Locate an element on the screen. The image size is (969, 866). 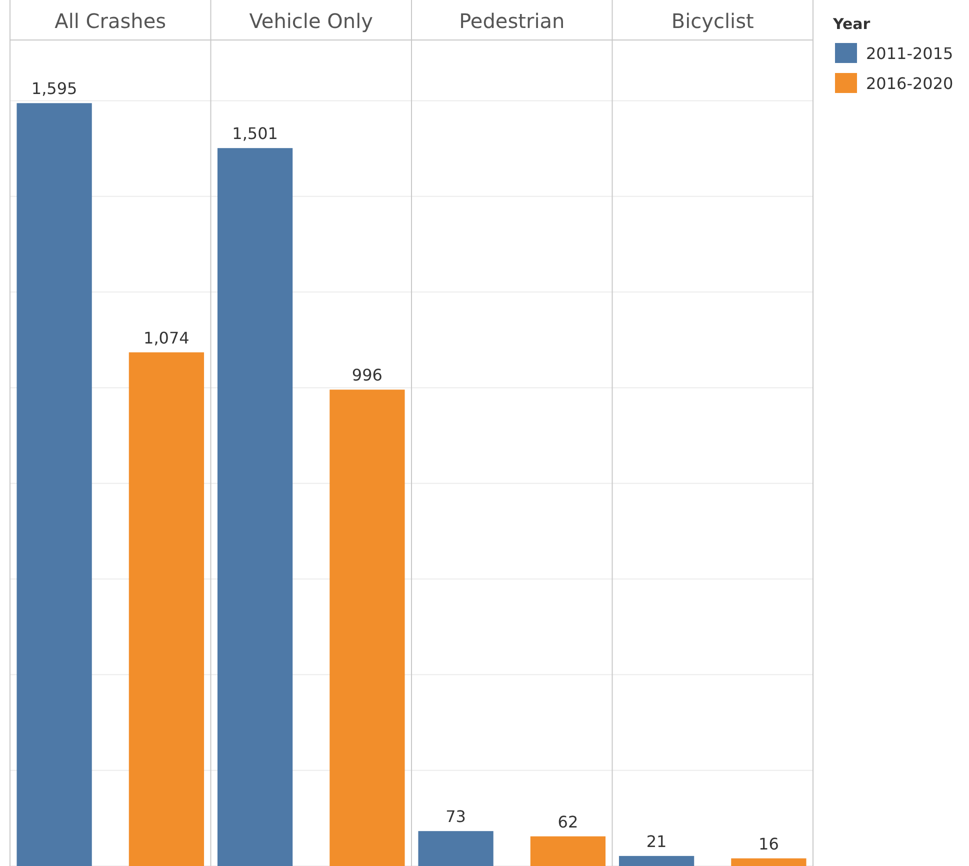
data-label: 21 is located at coordinates (656, 841).